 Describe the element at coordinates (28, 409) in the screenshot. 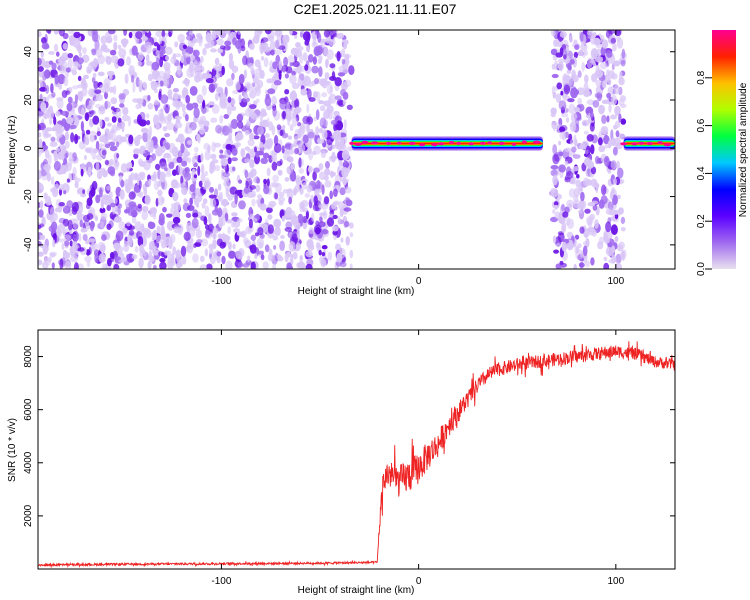

I see `y-tick-label: 6000` at that location.